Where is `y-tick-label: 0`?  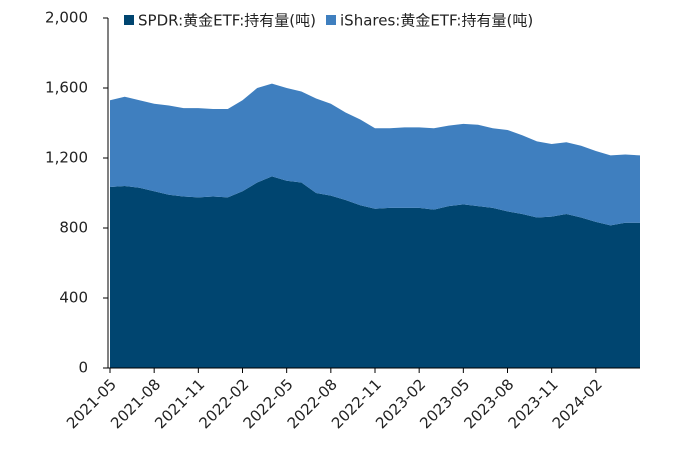 y-tick-label: 0 is located at coordinates (83, 368).